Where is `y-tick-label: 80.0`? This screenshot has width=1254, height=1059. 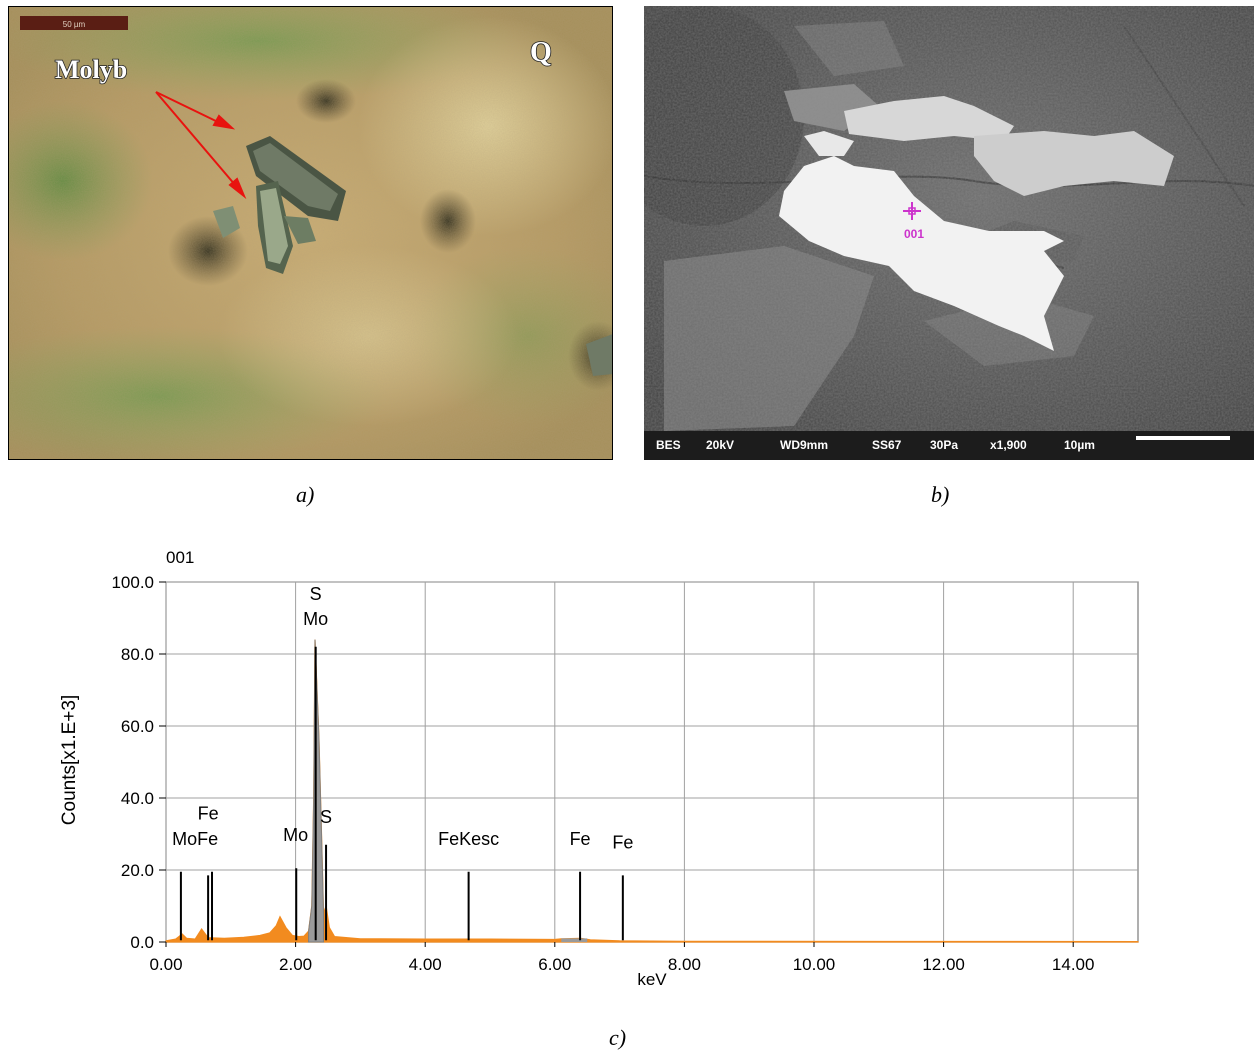 y-tick-label: 80.0 is located at coordinates (137, 654).